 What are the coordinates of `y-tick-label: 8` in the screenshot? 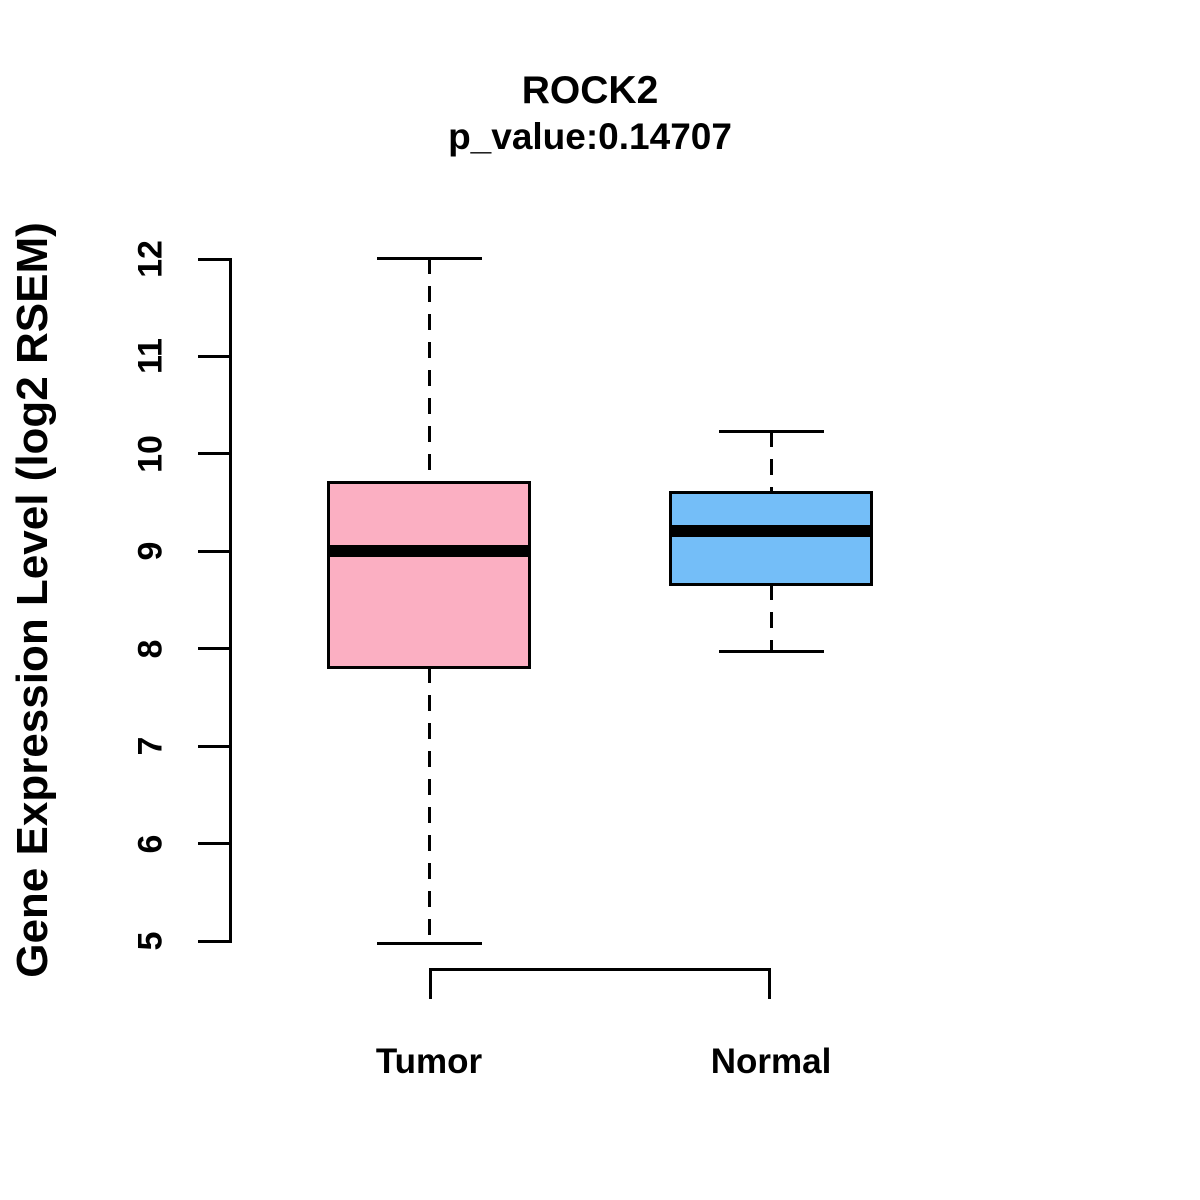 It's located at (150, 649).